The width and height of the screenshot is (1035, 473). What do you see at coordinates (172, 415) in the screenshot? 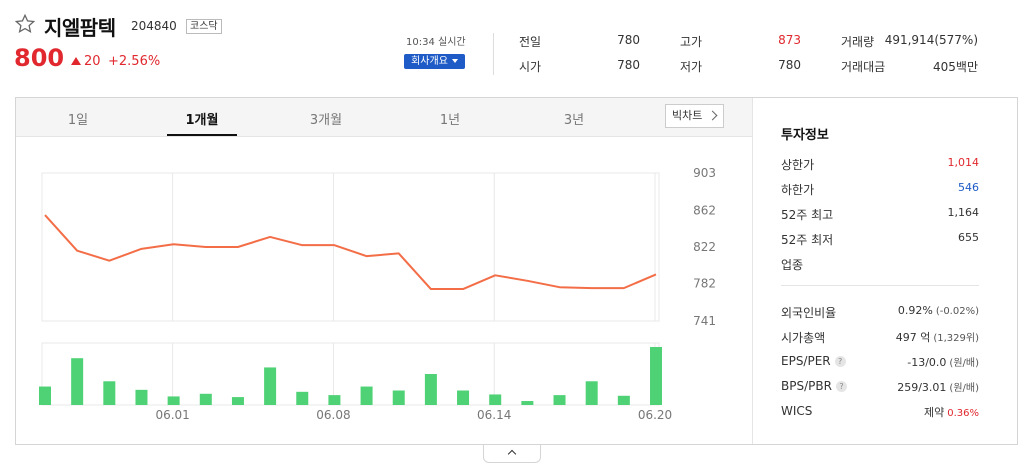
I see `x-tick-label: 06.01` at bounding box center [172, 415].